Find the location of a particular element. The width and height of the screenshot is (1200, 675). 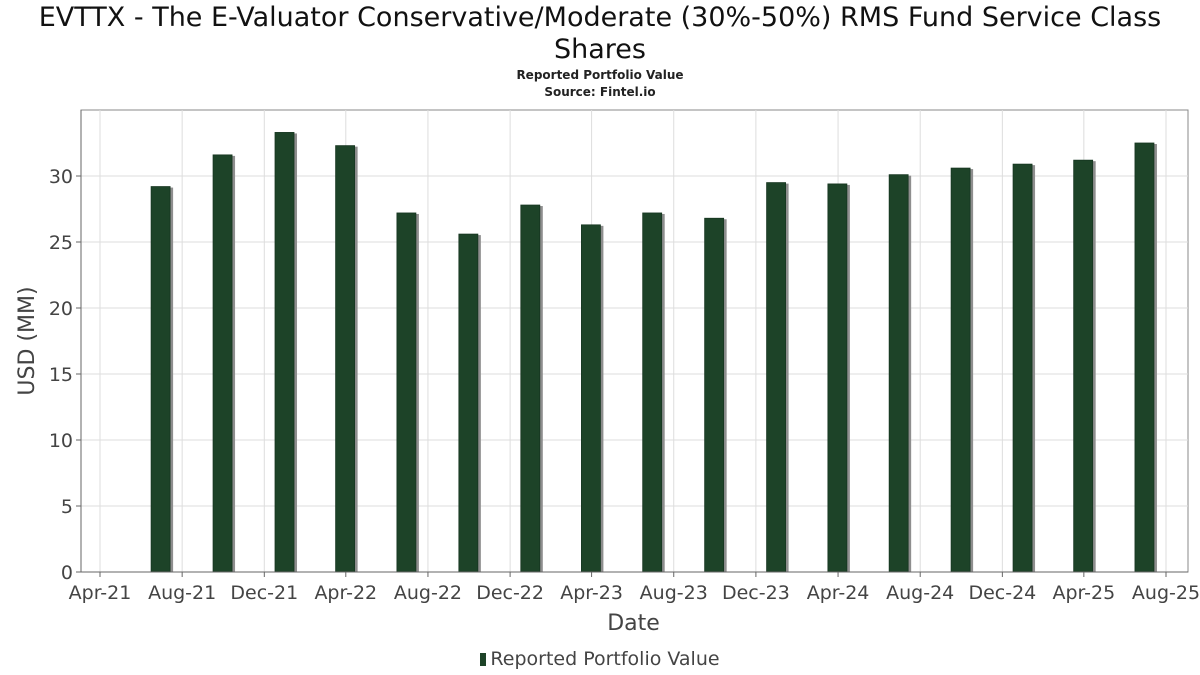

x-tick-label: Aug-24 is located at coordinates (920, 593).